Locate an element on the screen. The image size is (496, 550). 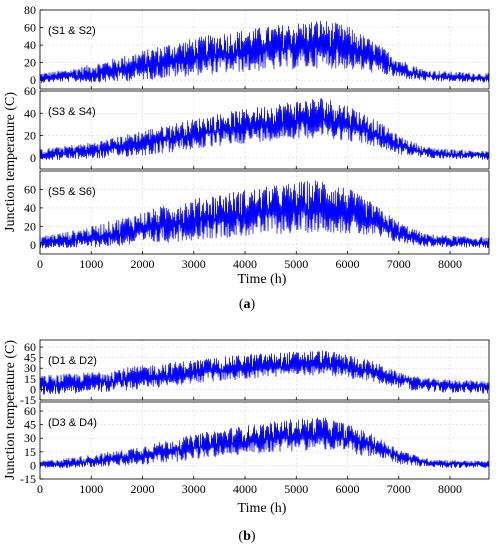
figure-b-caption: (b) is located at coordinates (246, 536).